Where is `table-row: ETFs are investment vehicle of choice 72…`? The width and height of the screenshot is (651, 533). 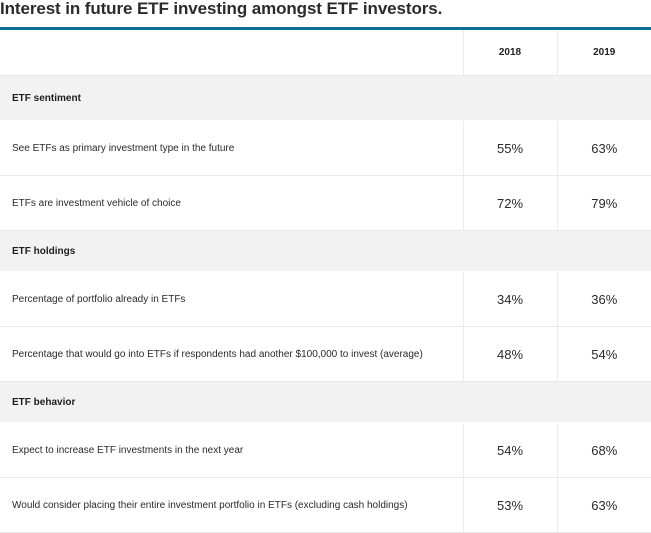
table-row: ETFs are investment vehicle of choice 72… is located at coordinates (325, 203).